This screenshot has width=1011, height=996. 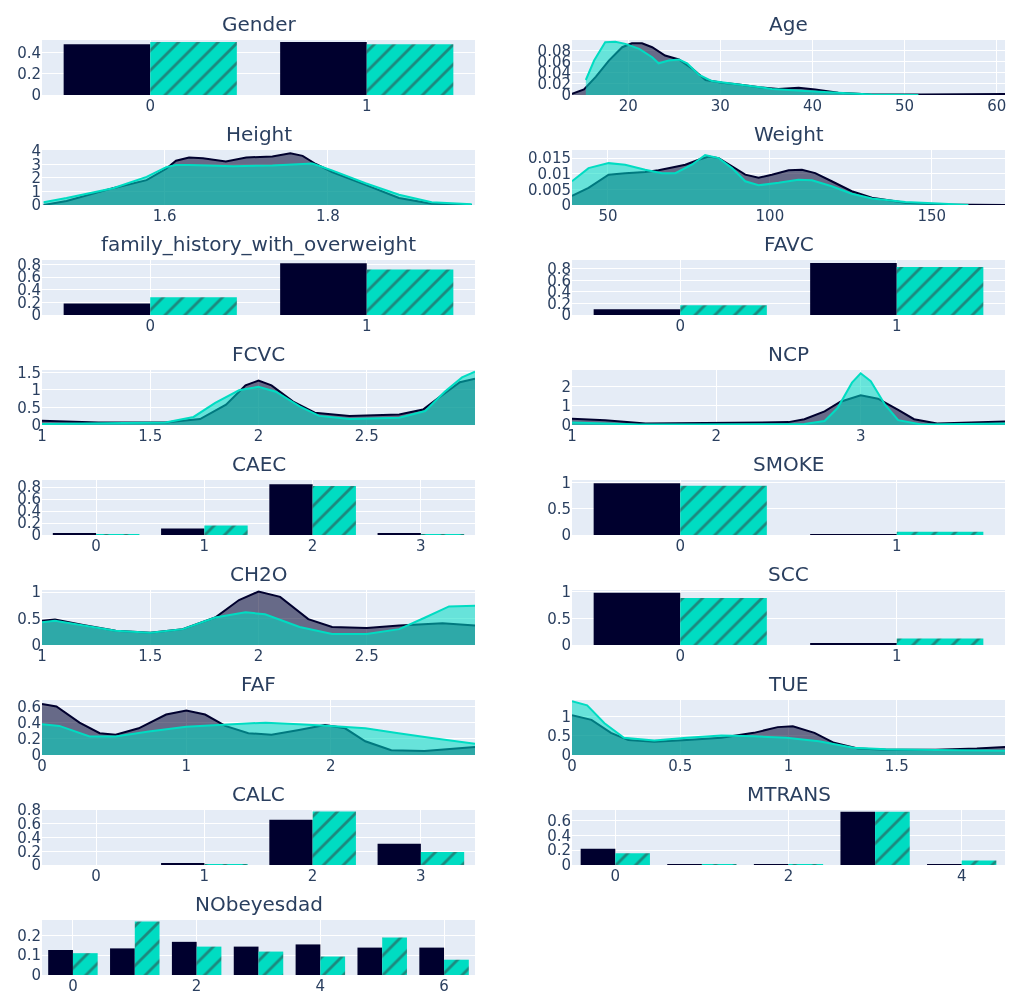 I want to click on chart-title: Weight, so click(x=789, y=134).